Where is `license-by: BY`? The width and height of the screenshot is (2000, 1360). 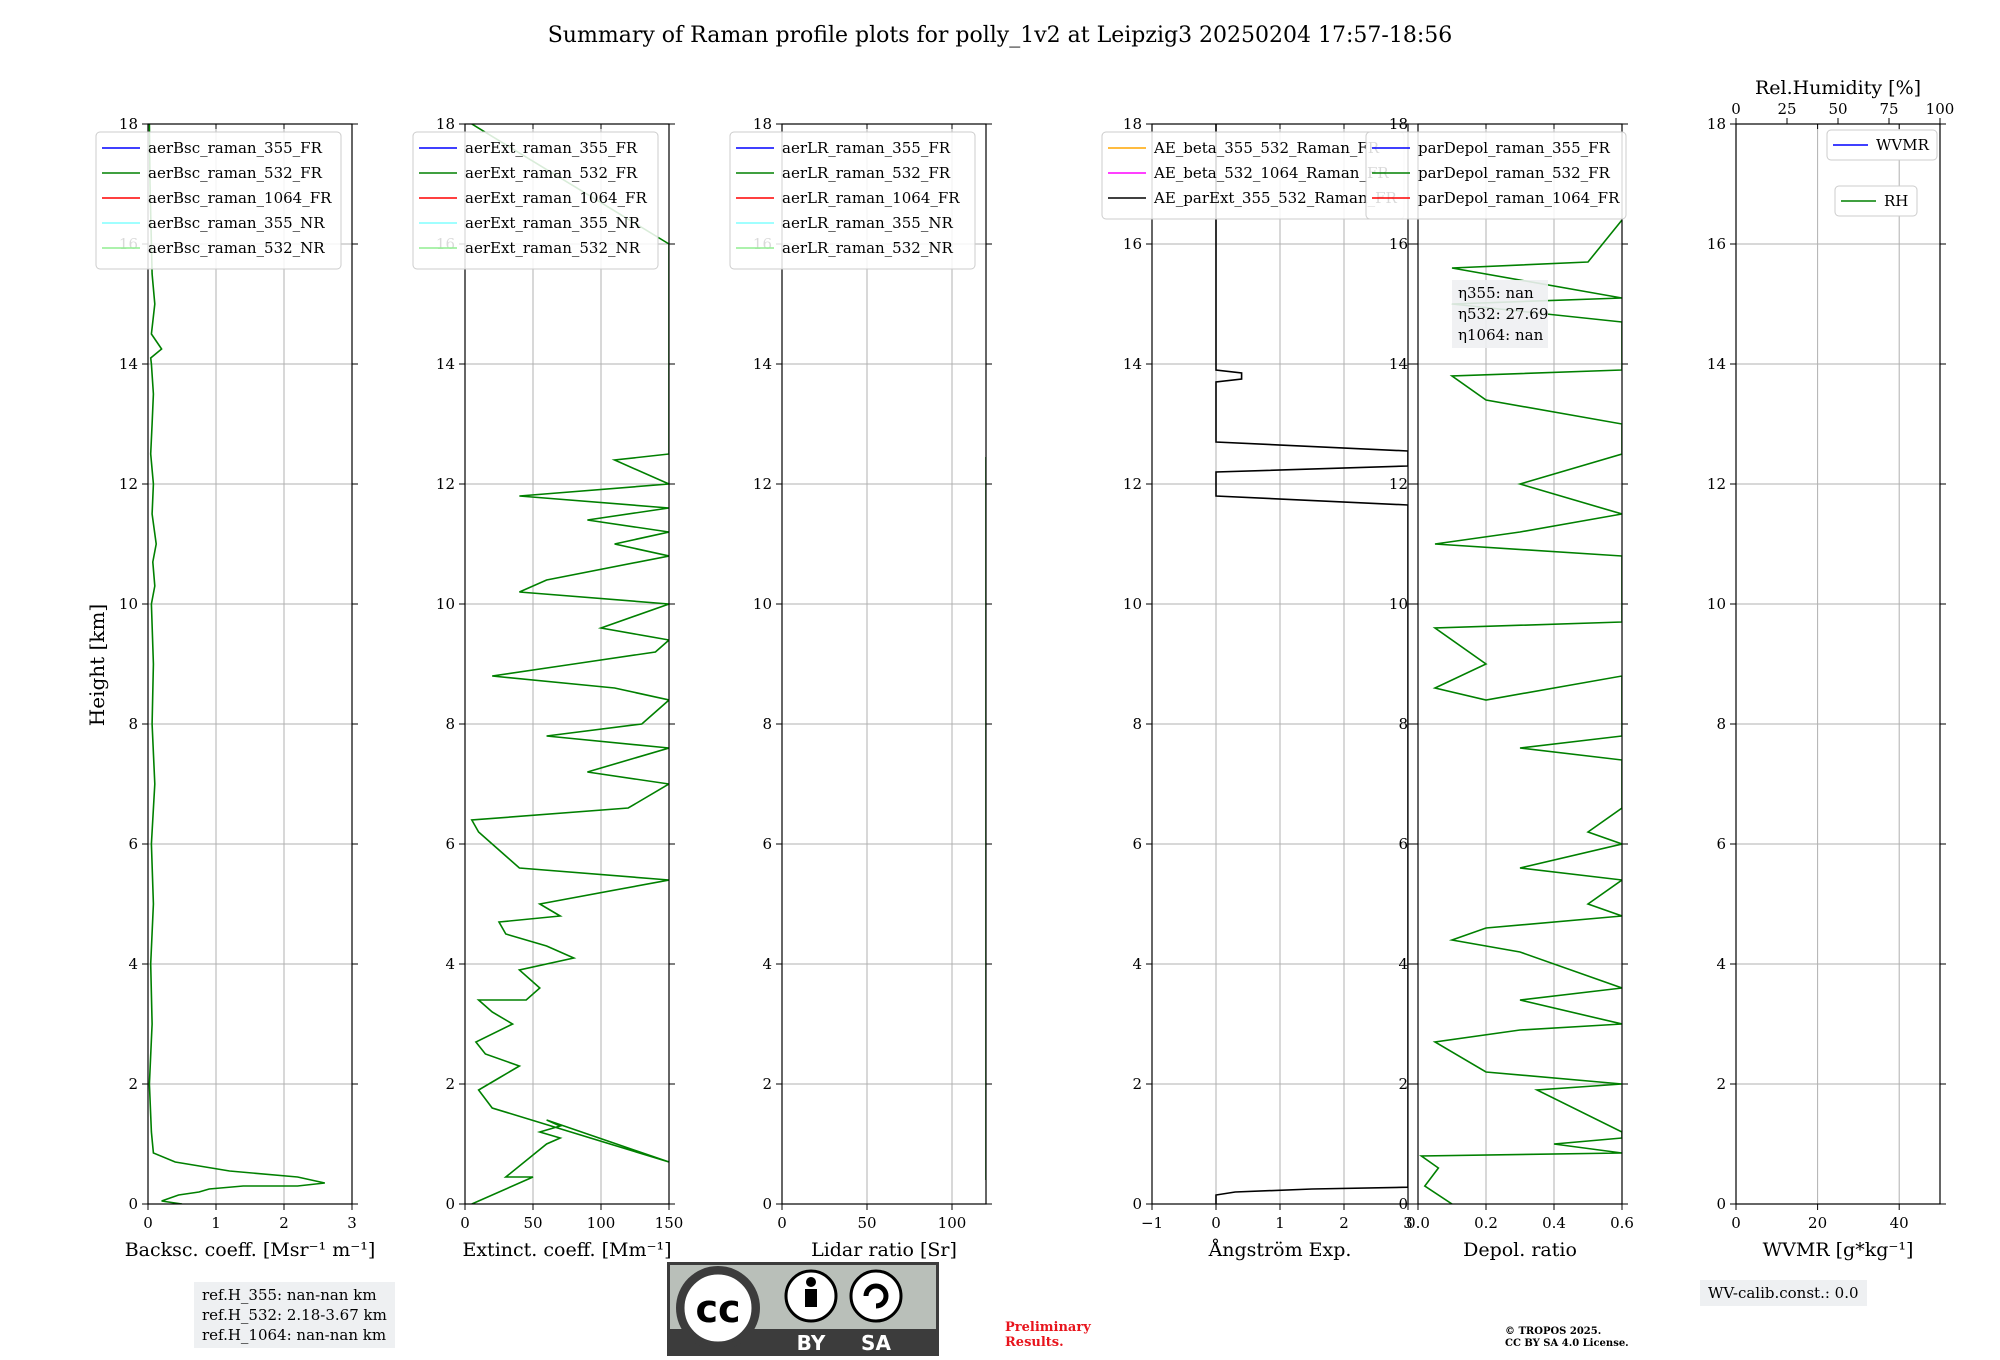 license-by: BY is located at coordinates (811, 1343).